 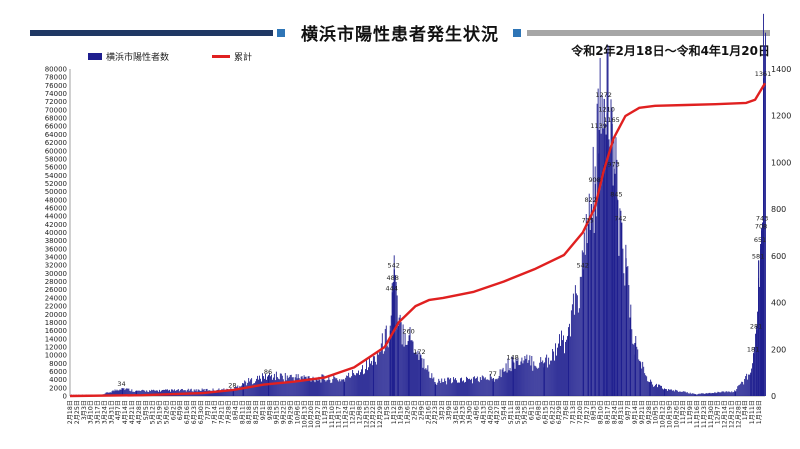 I want to click on x-tick-label: 6月30日, so click(x=201, y=412).